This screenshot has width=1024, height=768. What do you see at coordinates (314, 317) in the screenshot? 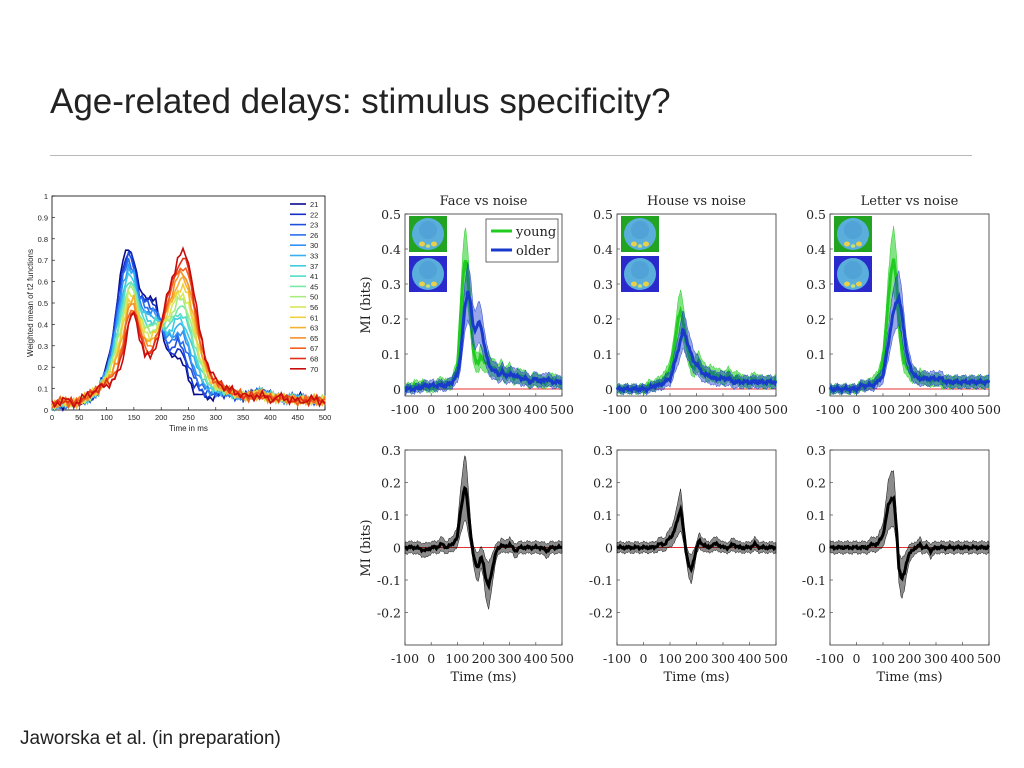
I see `legend-label: 61` at bounding box center [314, 317].